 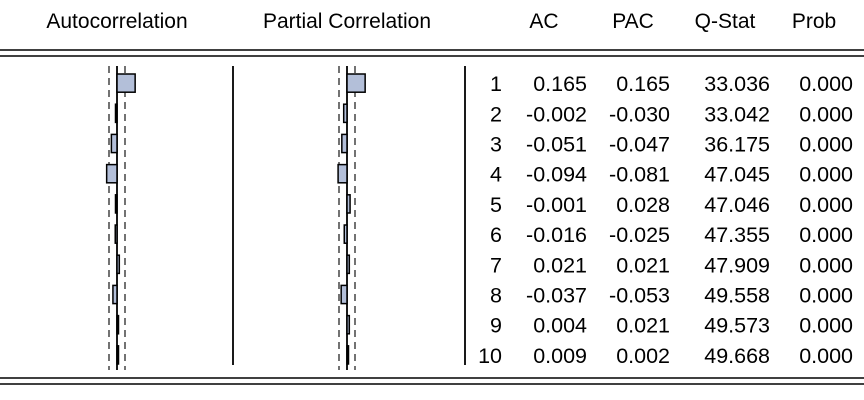 What do you see at coordinates (560, 326) in the screenshot?
I see `ac-value-9: 0.004` at bounding box center [560, 326].